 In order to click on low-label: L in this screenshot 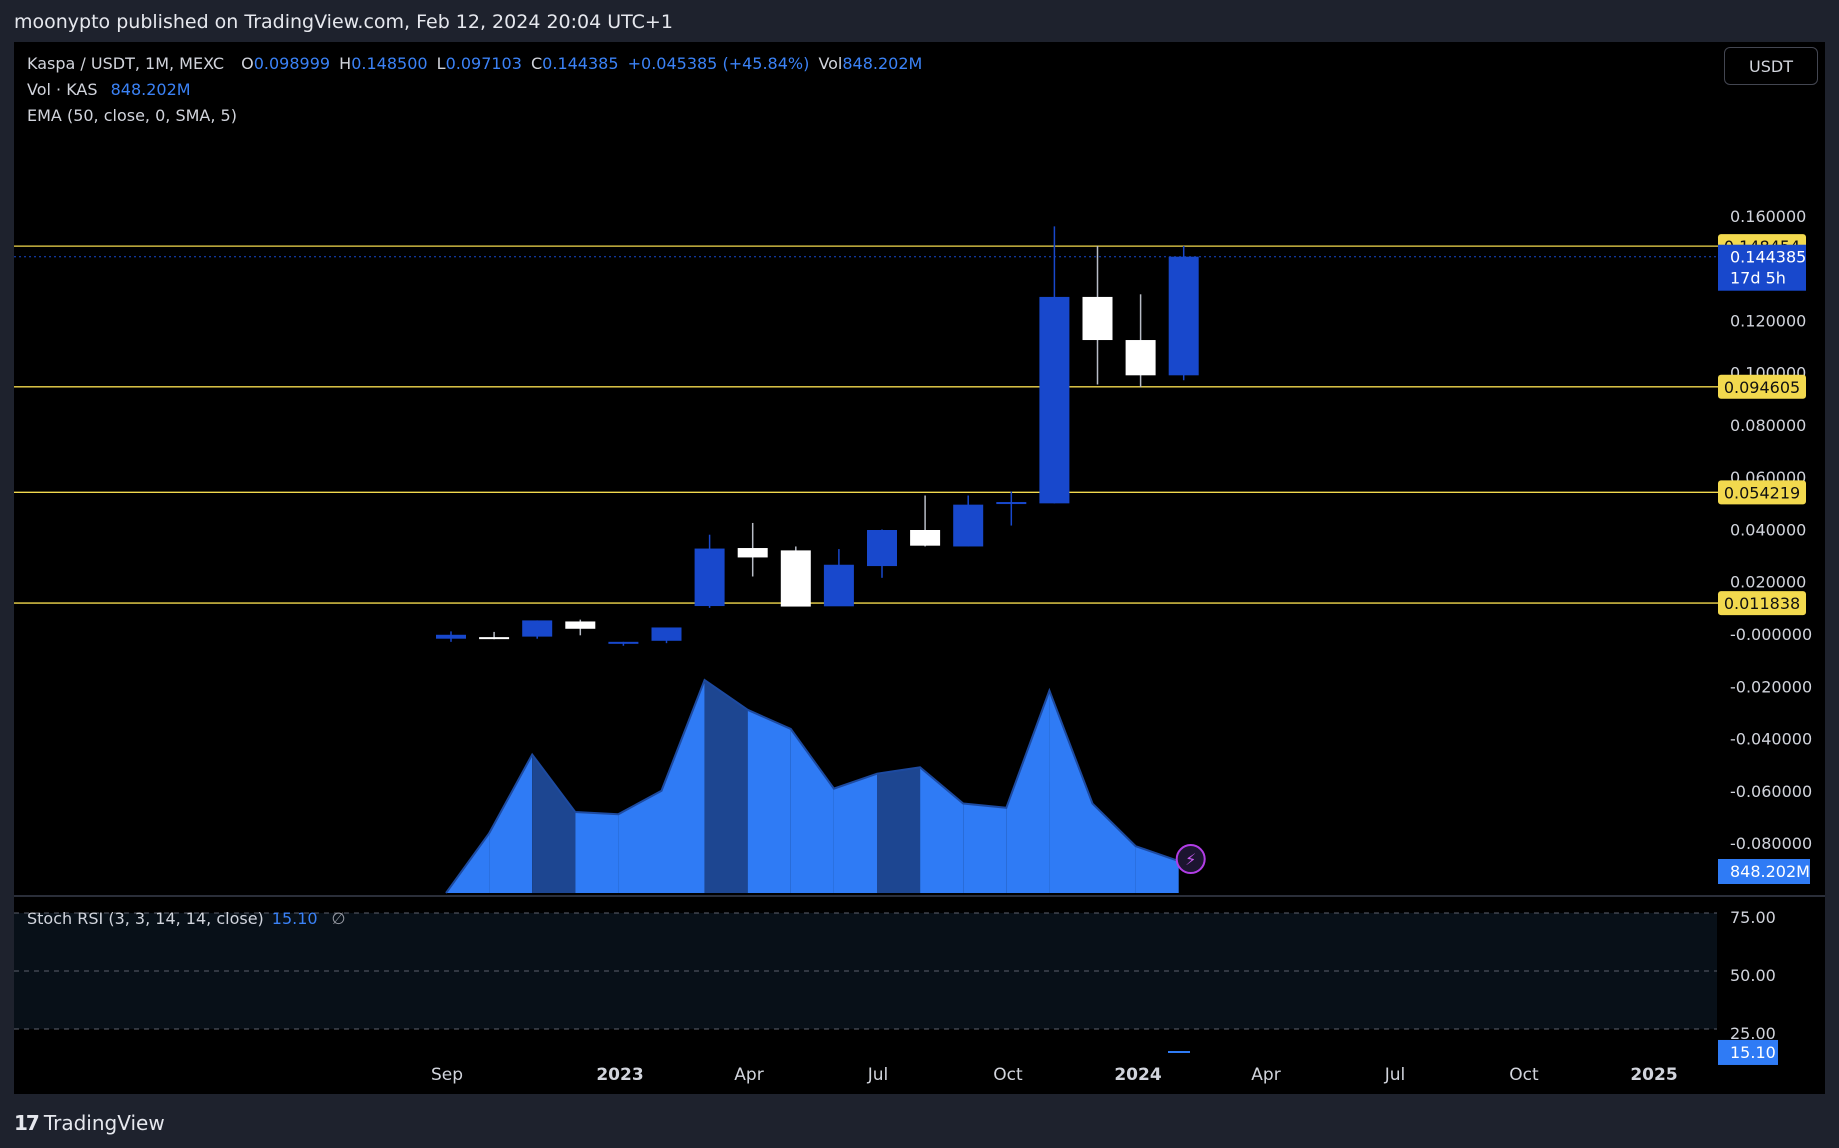, I will do `click(441, 63)`.